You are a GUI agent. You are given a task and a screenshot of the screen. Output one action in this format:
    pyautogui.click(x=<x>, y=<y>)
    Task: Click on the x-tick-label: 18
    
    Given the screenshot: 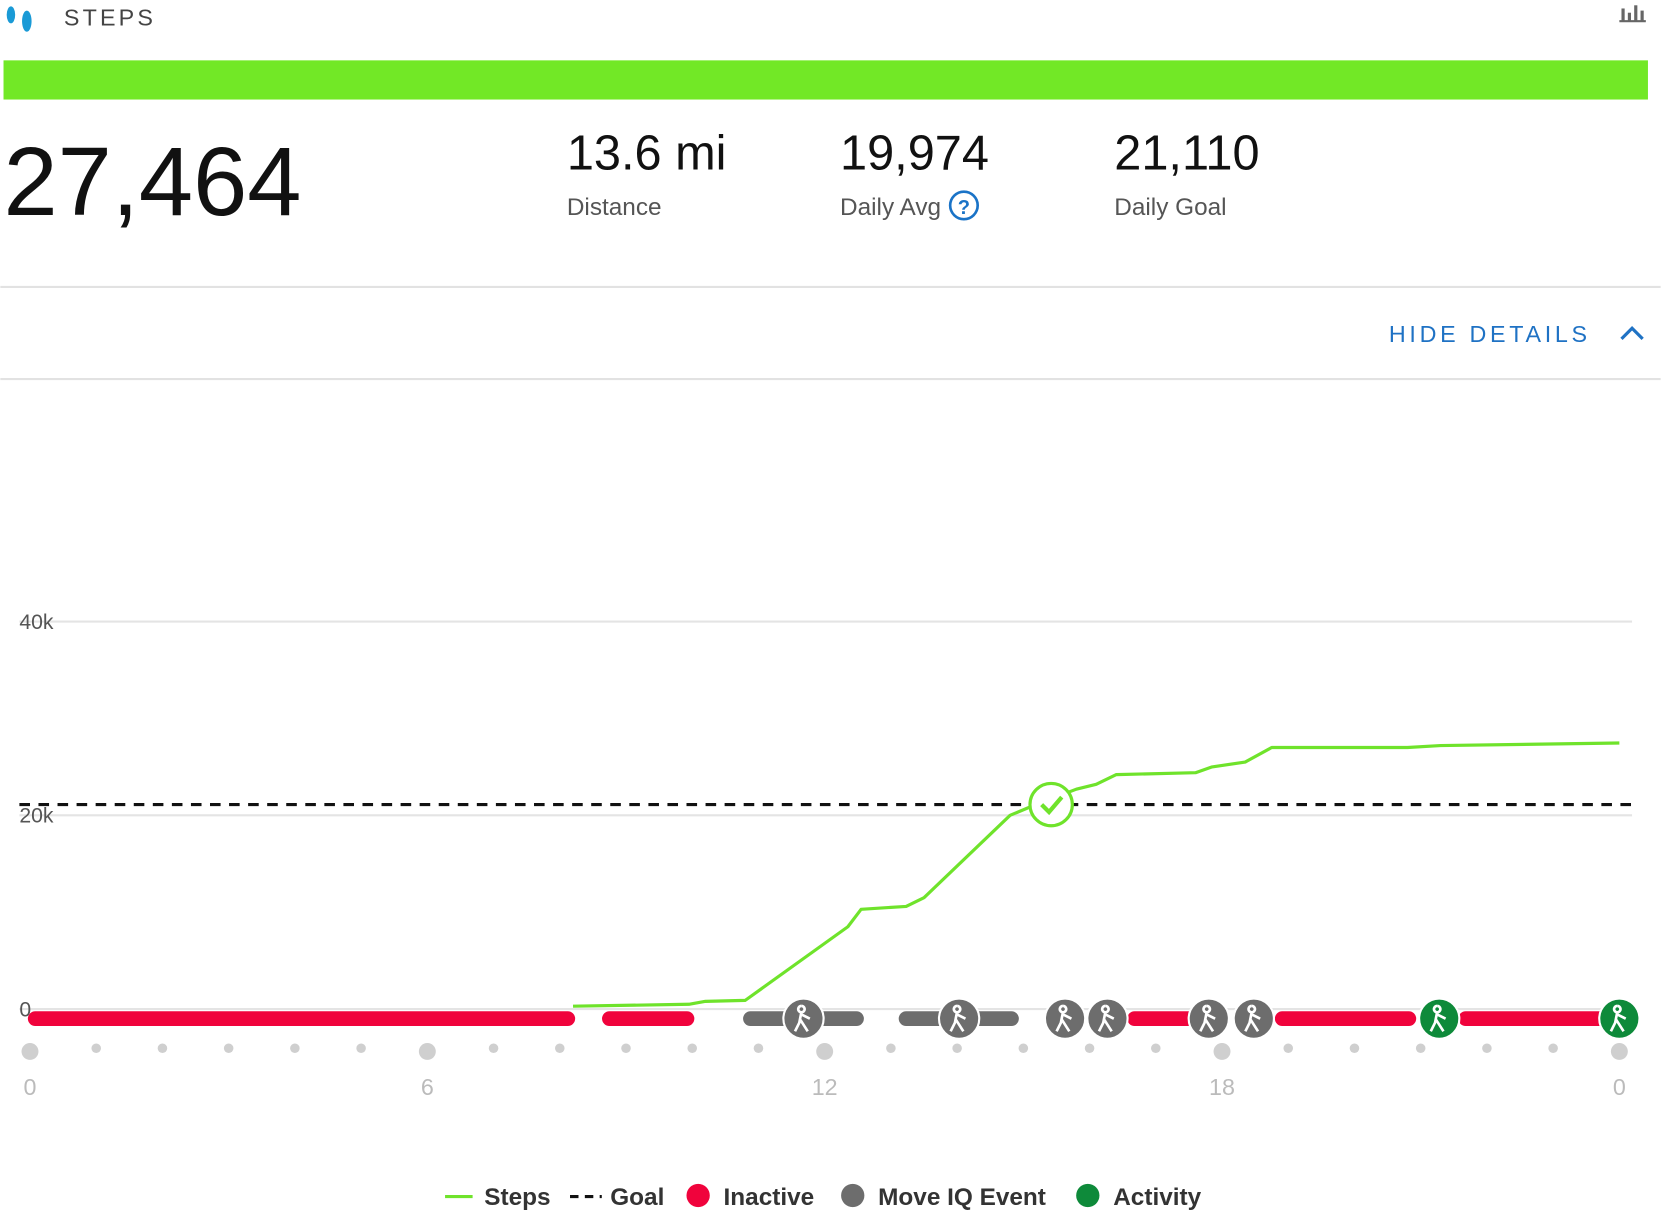 What is the action you would take?
    pyautogui.click(x=1222, y=1087)
    